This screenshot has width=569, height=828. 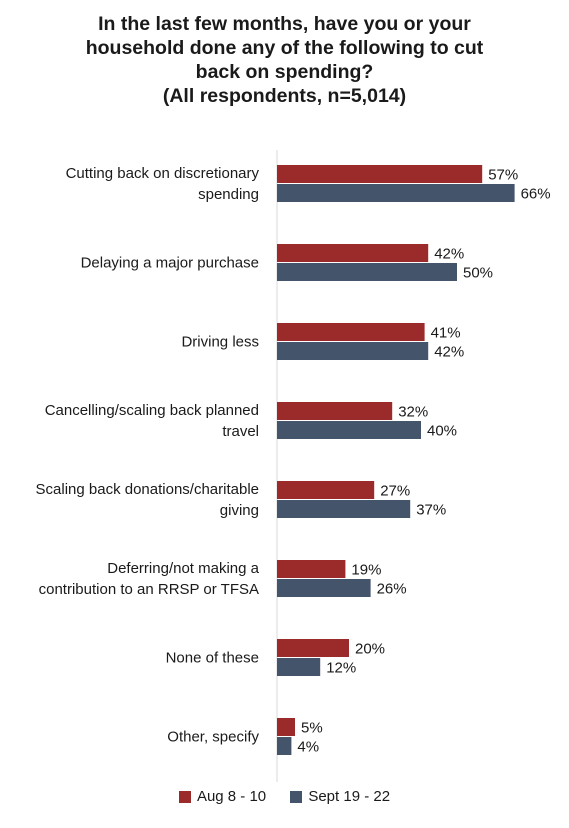 I want to click on category-label-line: Deferring/not making a, so click(x=183, y=568).